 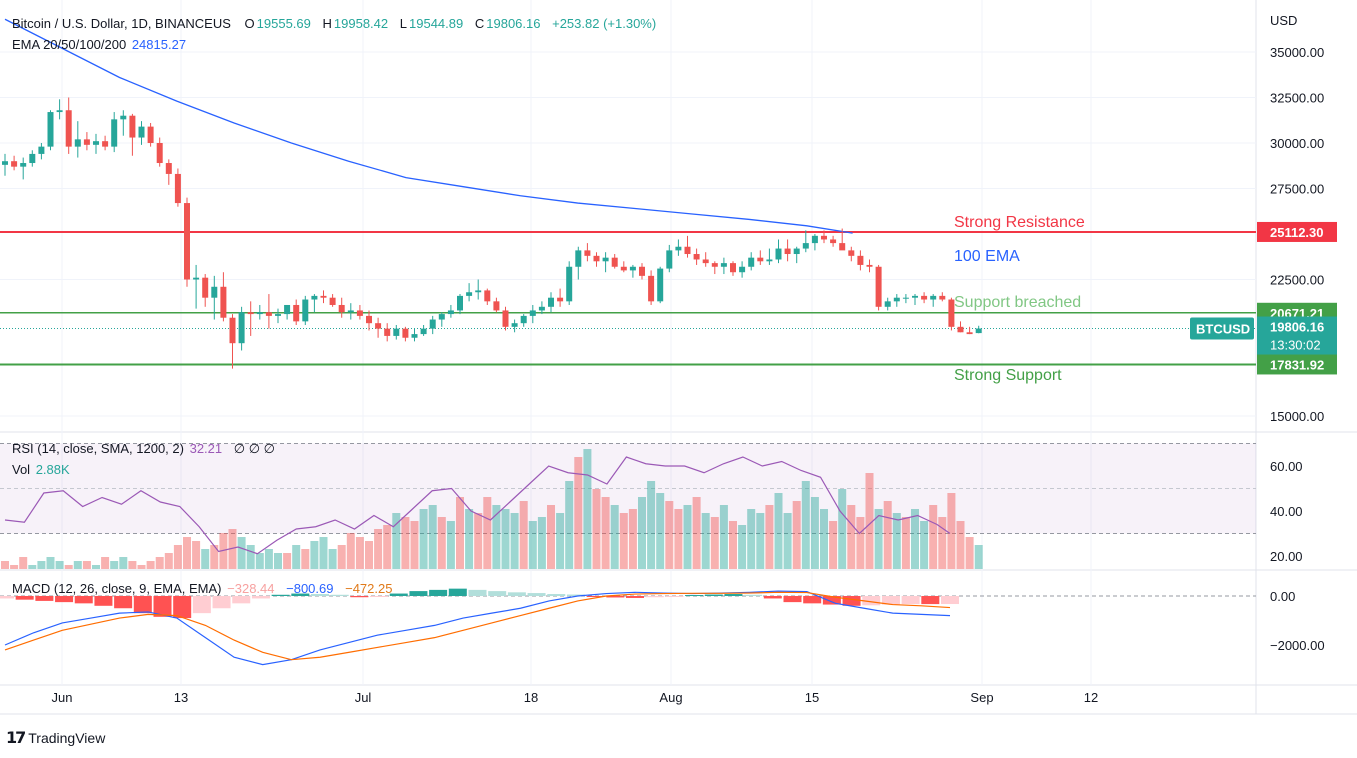 What do you see at coordinates (477, 626) in the screenshot?
I see `macd-signal-line` at bounding box center [477, 626].